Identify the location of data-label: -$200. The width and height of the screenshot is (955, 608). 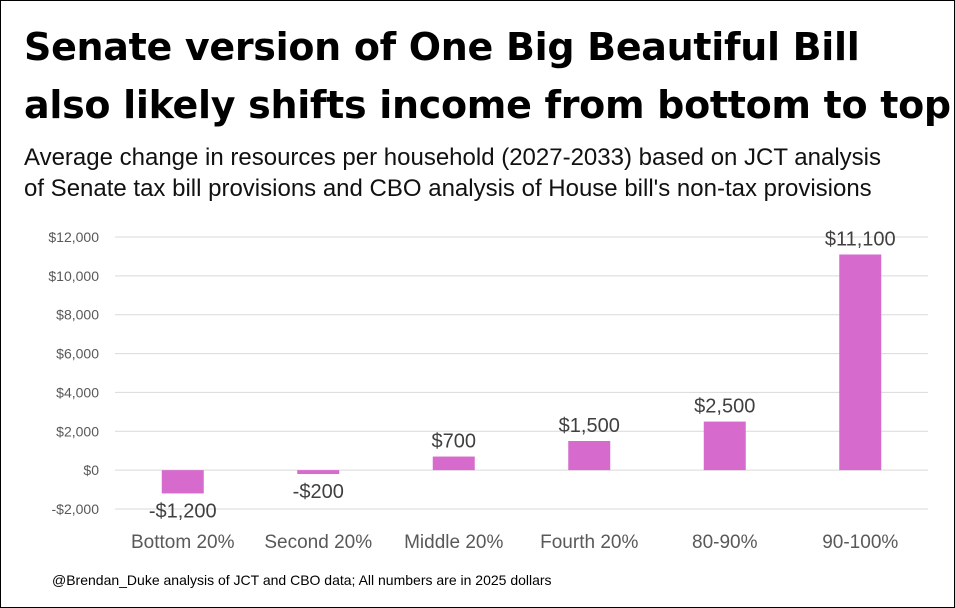
(318, 492).